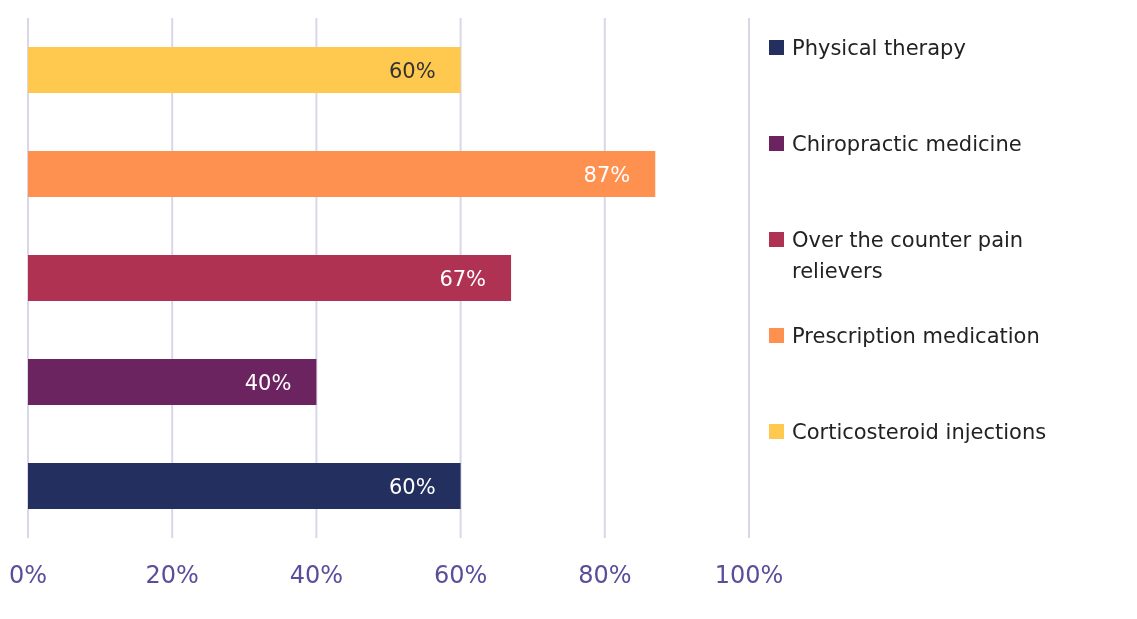  What do you see at coordinates (907, 144) in the screenshot?
I see `legend-label: Chiropractic medicine` at bounding box center [907, 144].